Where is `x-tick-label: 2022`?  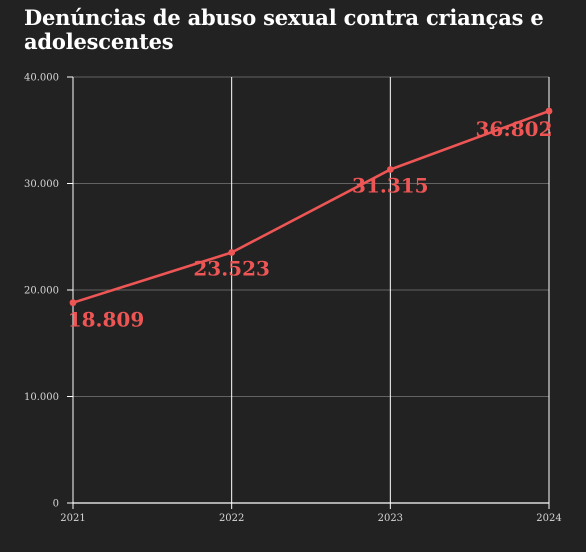 x-tick-label: 2022 is located at coordinates (231, 518).